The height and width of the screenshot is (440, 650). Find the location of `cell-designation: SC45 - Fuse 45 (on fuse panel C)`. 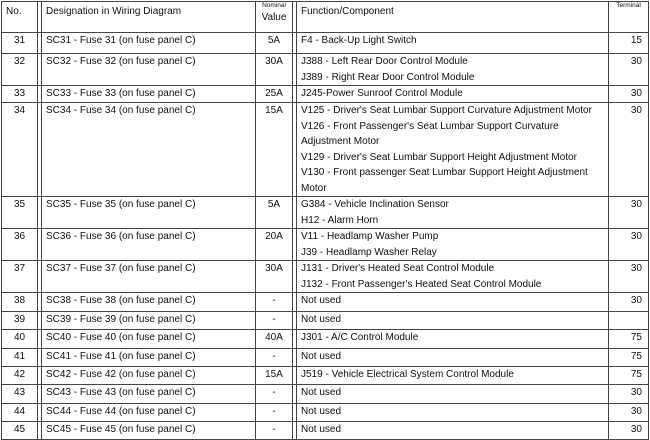

cell-designation: SC45 - Fuse 45 (on fuse panel C) is located at coordinates (148, 430).